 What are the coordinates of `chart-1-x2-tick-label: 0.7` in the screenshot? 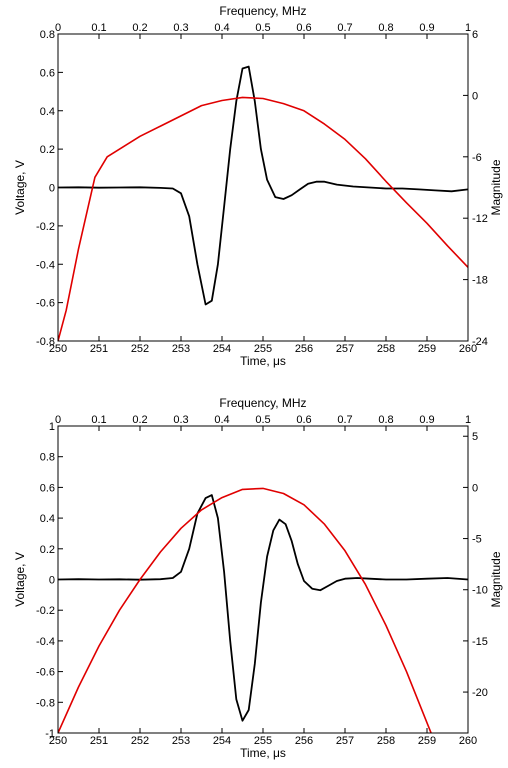 It's located at (344, 420).